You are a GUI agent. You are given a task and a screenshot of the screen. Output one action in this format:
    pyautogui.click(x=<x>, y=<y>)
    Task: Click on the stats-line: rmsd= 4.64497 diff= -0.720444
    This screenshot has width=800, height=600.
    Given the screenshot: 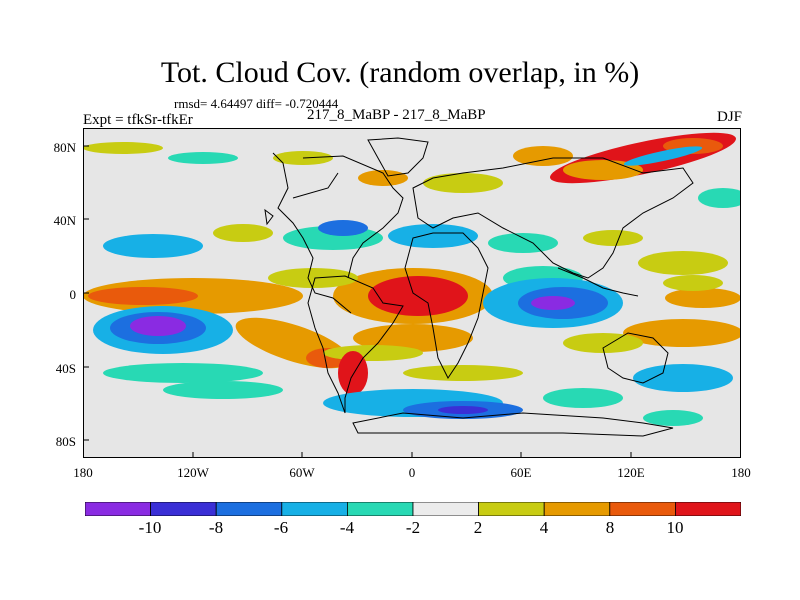 What is the action you would take?
    pyautogui.click(x=256, y=103)
    